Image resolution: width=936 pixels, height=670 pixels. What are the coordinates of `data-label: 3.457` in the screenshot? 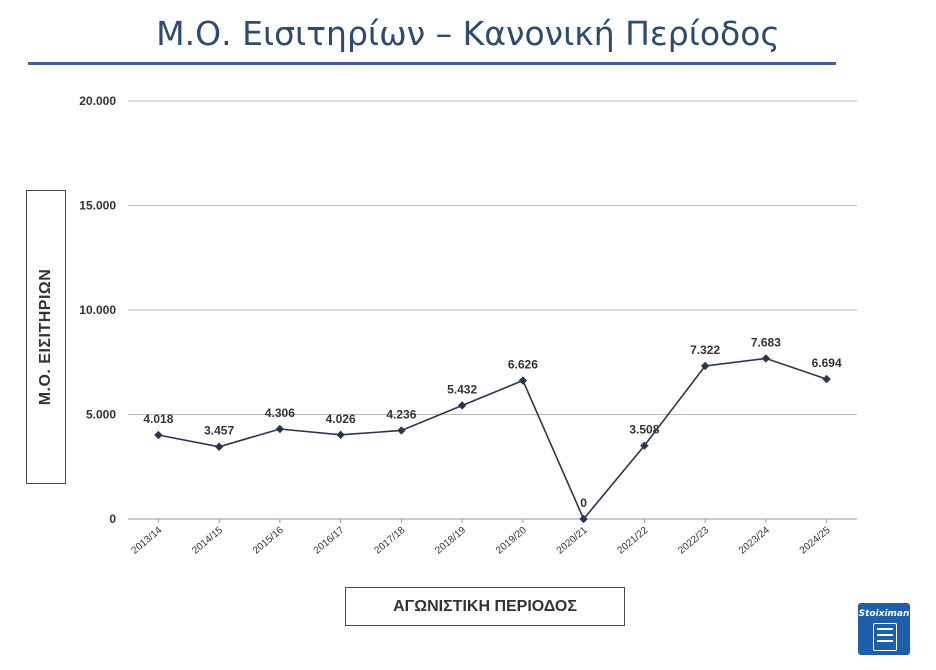 It's located at (219, 431).